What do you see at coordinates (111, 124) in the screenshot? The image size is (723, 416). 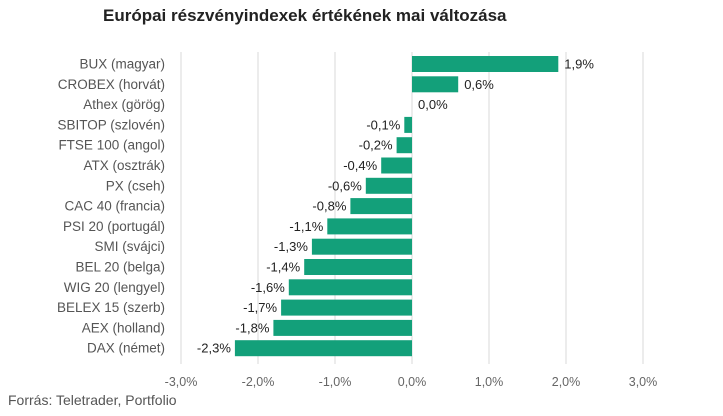 I see `category-label: SBITOP (szlovén)` at bounding box center [111, 124].